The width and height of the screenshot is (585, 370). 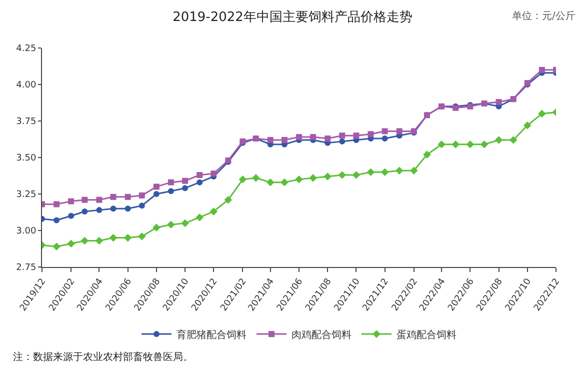 I want to click on legend-label: 育肥猪配合饲料, so click(x=211, y=334).